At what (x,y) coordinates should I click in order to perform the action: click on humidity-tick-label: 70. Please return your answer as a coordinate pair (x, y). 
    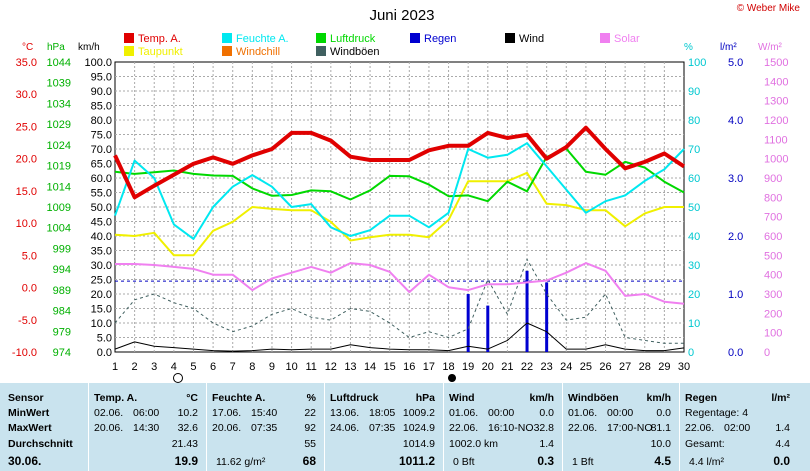
    Looking at the image, I should click on (694, 150).